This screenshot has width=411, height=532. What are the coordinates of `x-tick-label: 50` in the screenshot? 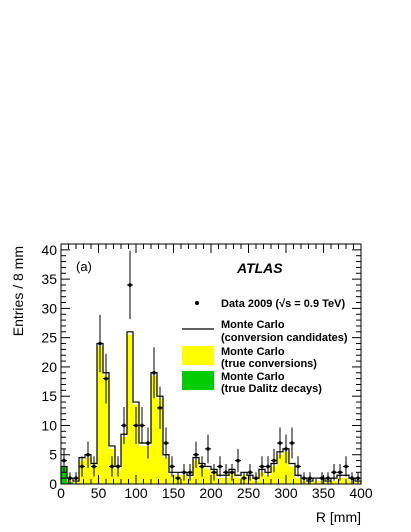 It's located at (99, 493).